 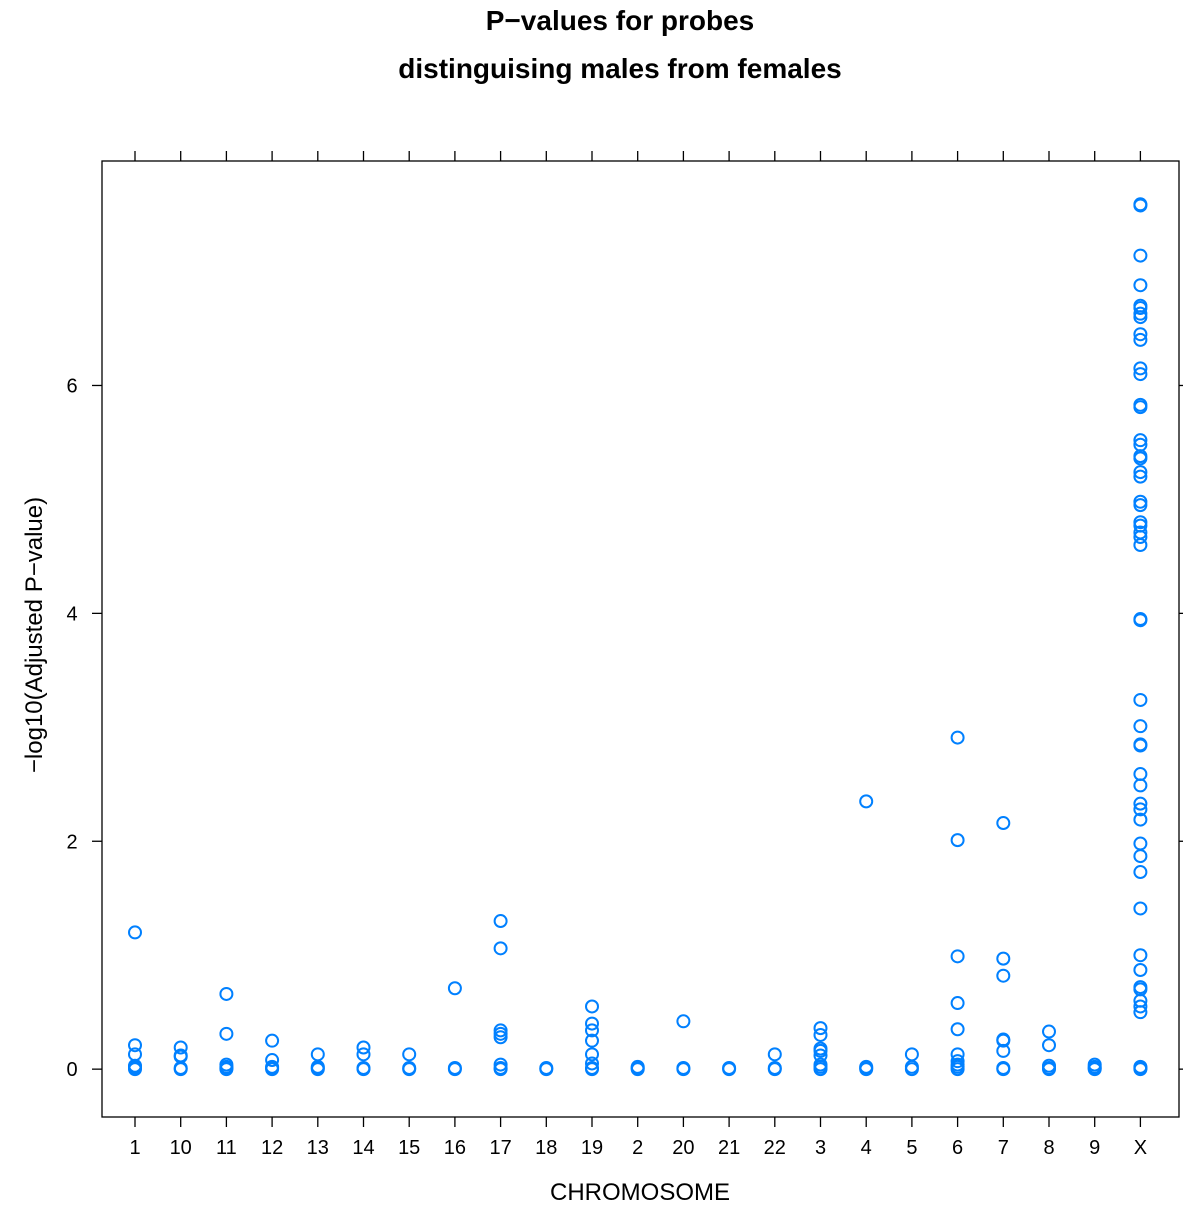 I want to click on x-tick-label-13: 13, so click(x=318, y=1148).